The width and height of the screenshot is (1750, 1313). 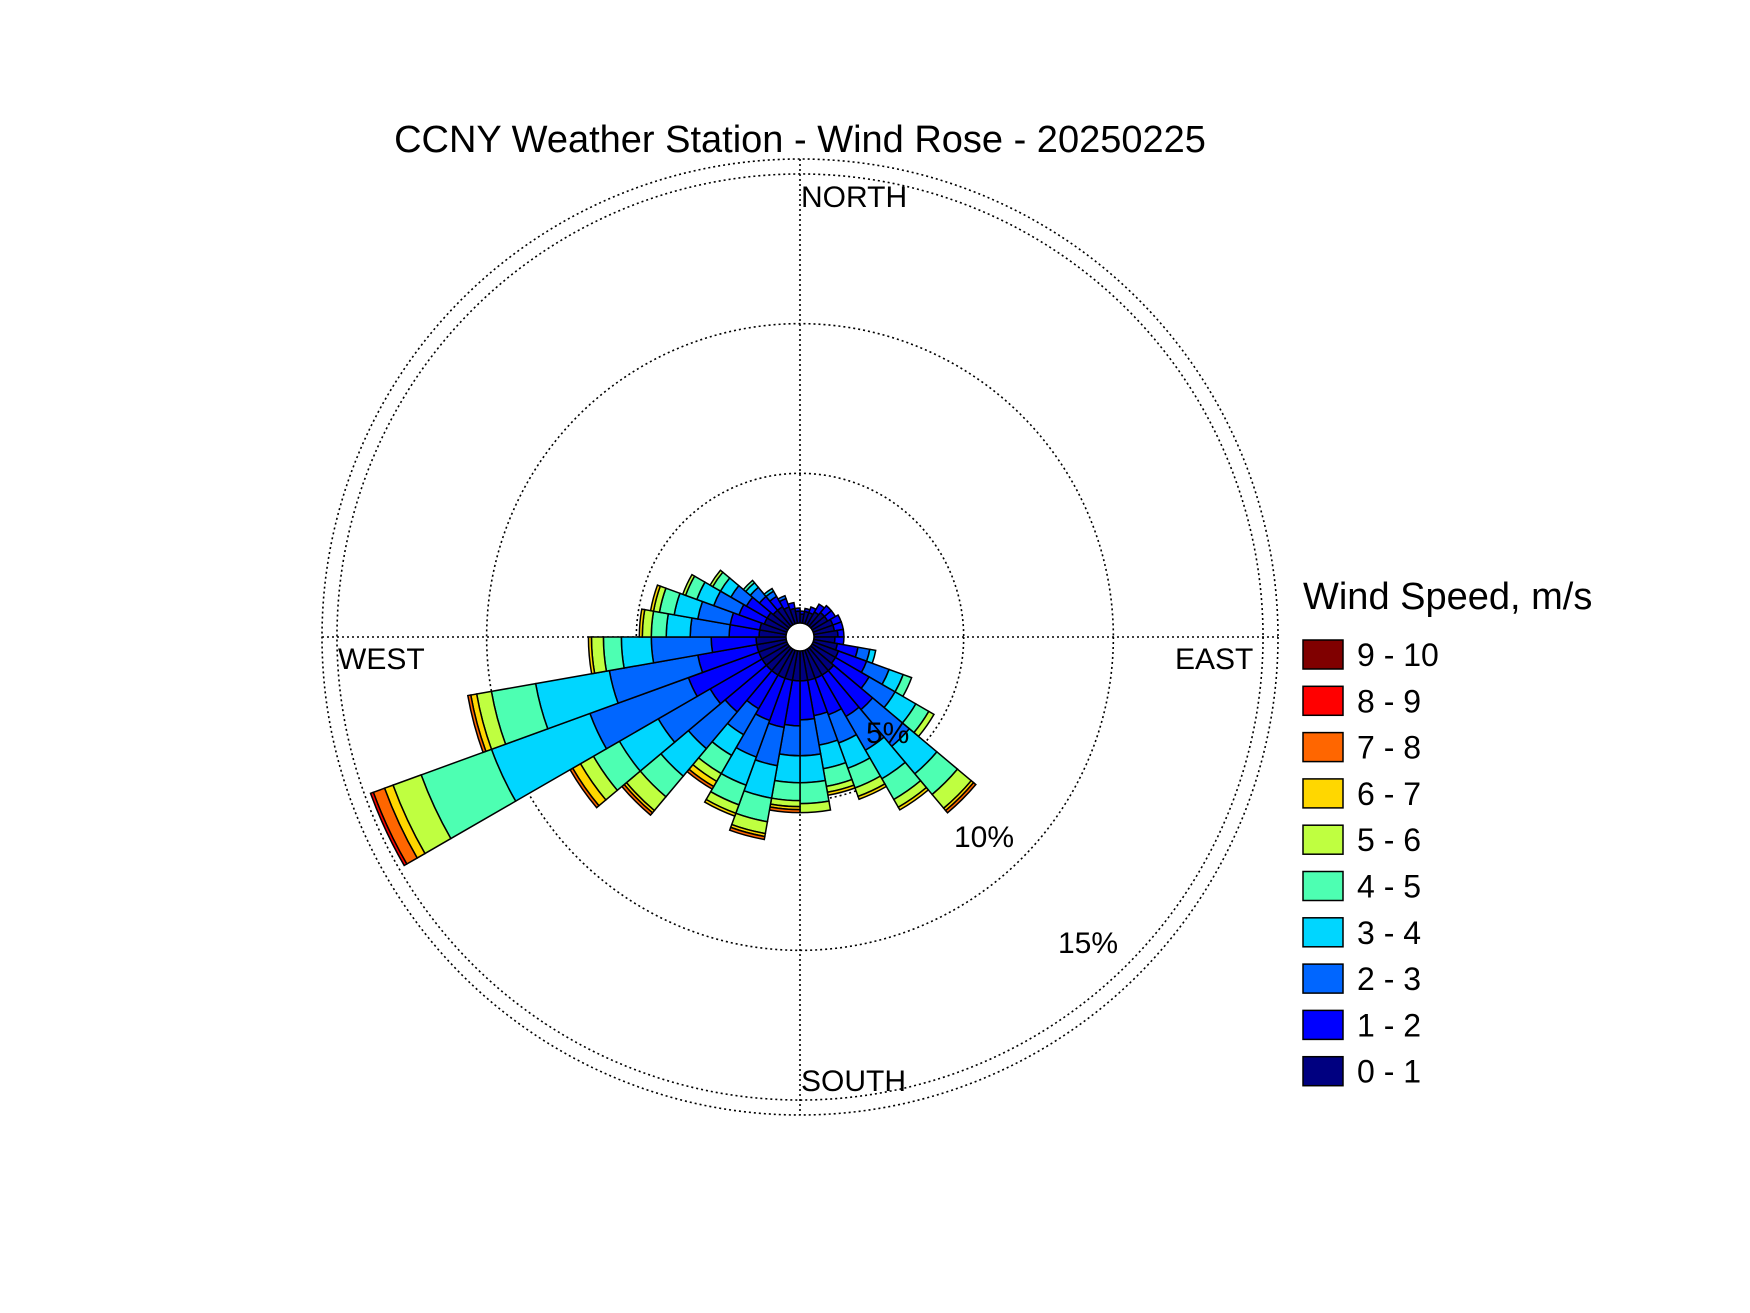 What do you see at coordinates (1389, 794) in the screenshot?
I see `legend-label: 6 - 7` at bounding box center [1389, 794].